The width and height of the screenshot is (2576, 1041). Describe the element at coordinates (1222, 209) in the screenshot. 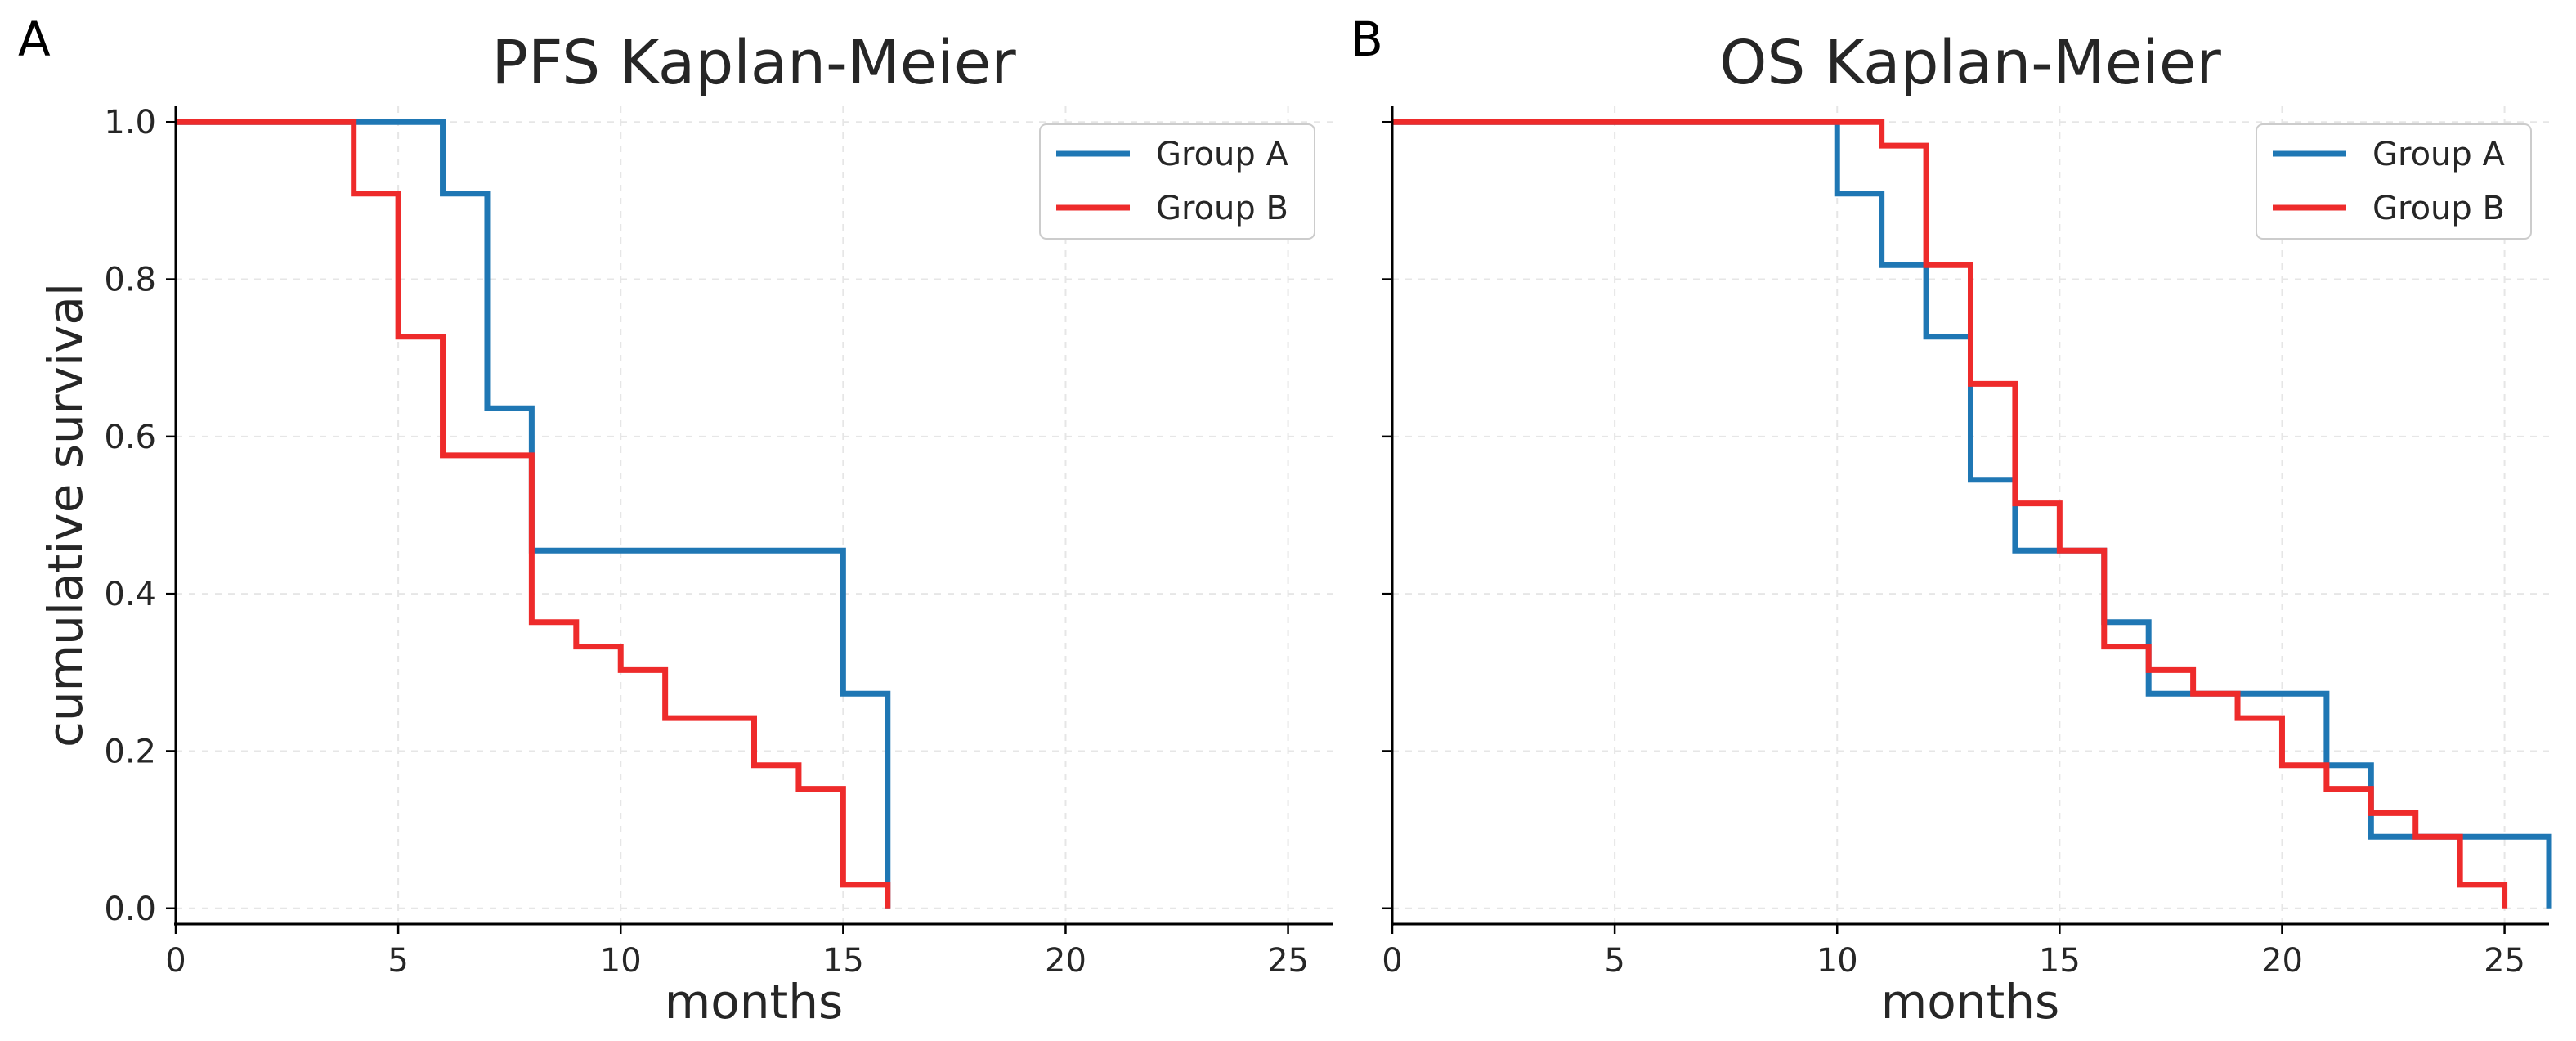

I see `panel-a-legend-label-group-b: Group B` at that location.